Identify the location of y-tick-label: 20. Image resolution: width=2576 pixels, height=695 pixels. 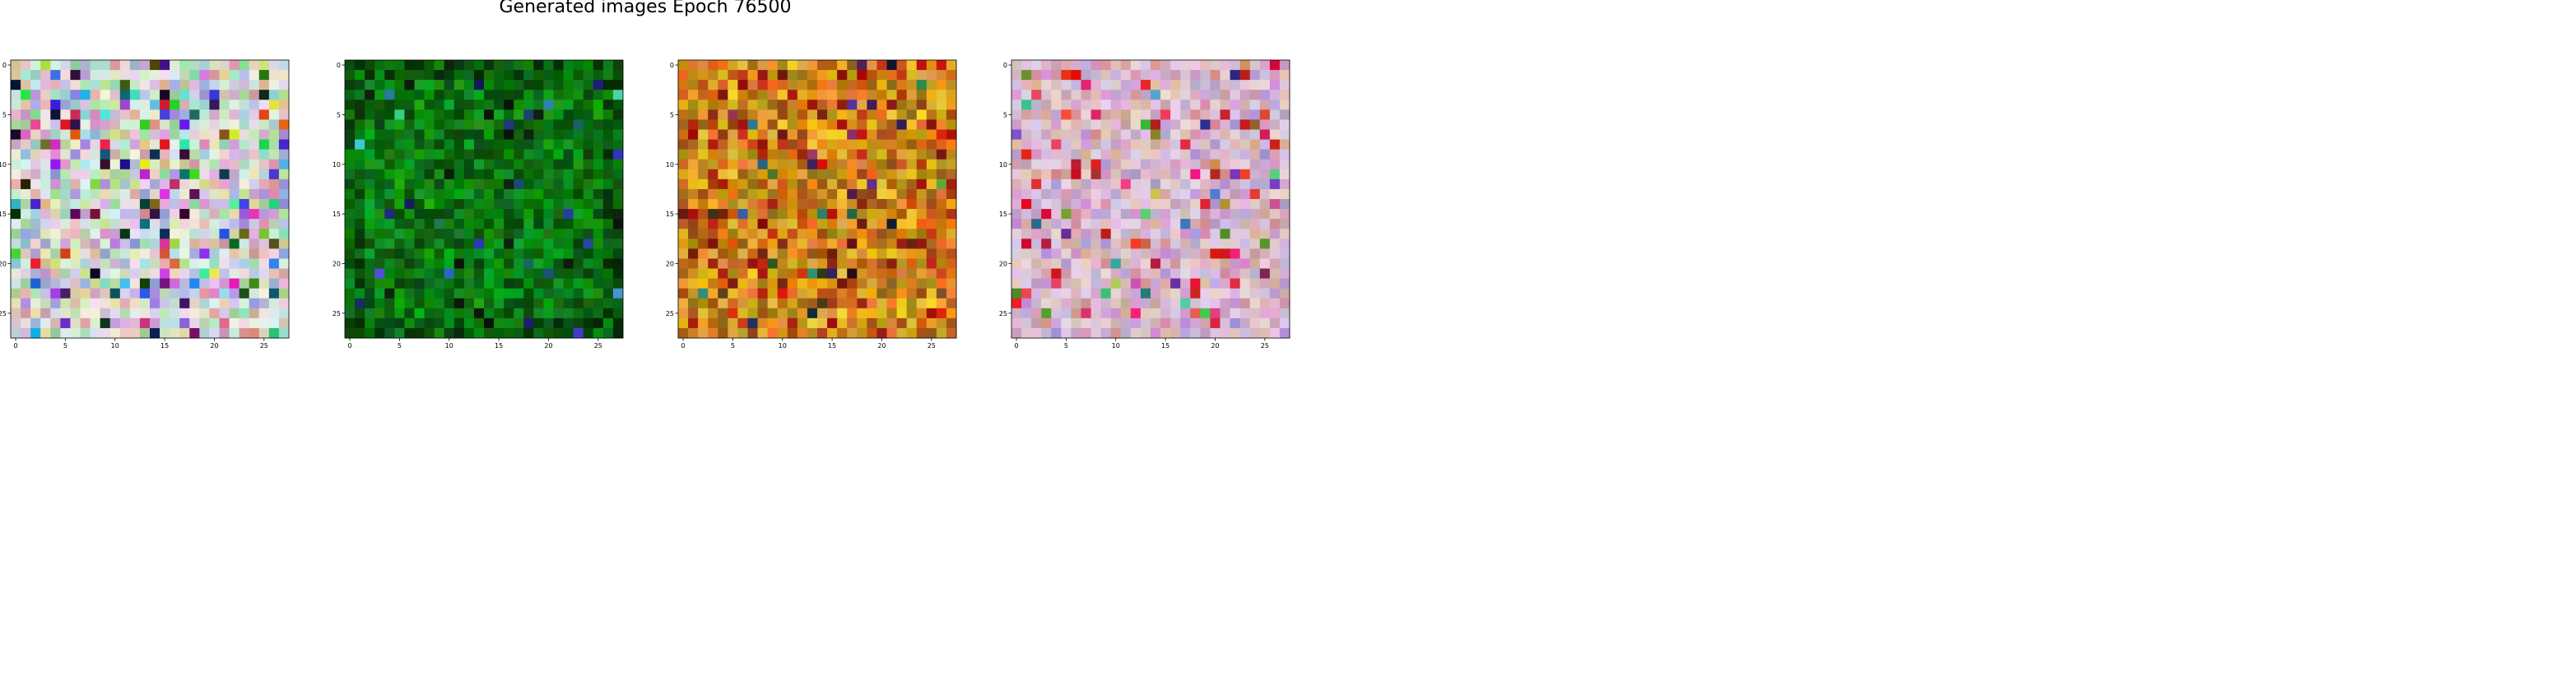
(3, 263).